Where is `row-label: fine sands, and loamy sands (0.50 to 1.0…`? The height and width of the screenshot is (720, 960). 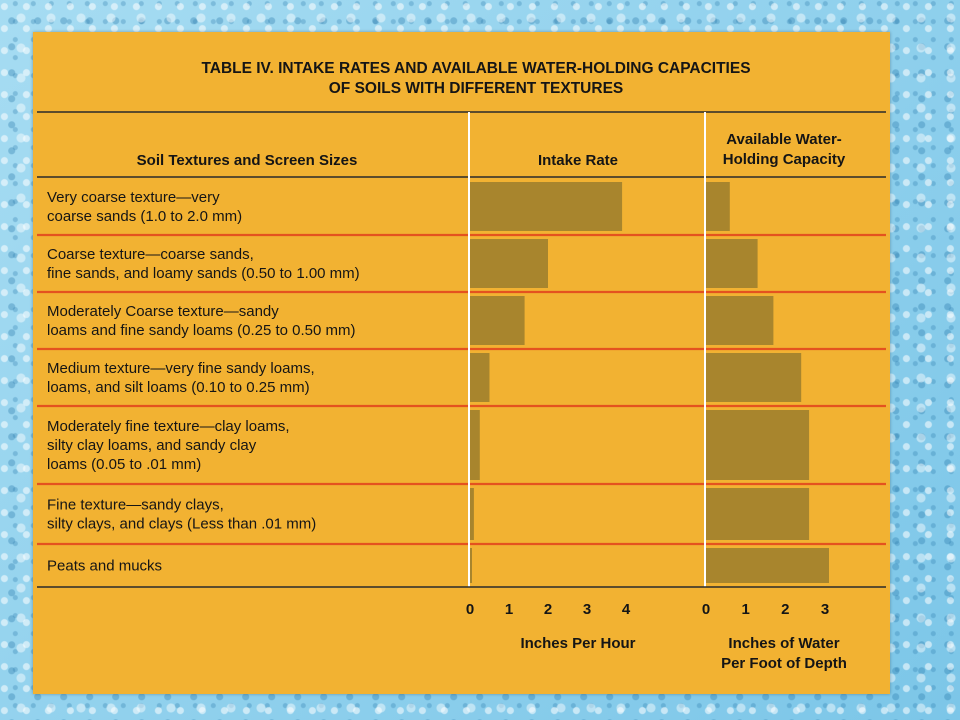
row-label: fine sands, and loamy sands (0.50 to 1.0… is located at coordinates (203, 273).